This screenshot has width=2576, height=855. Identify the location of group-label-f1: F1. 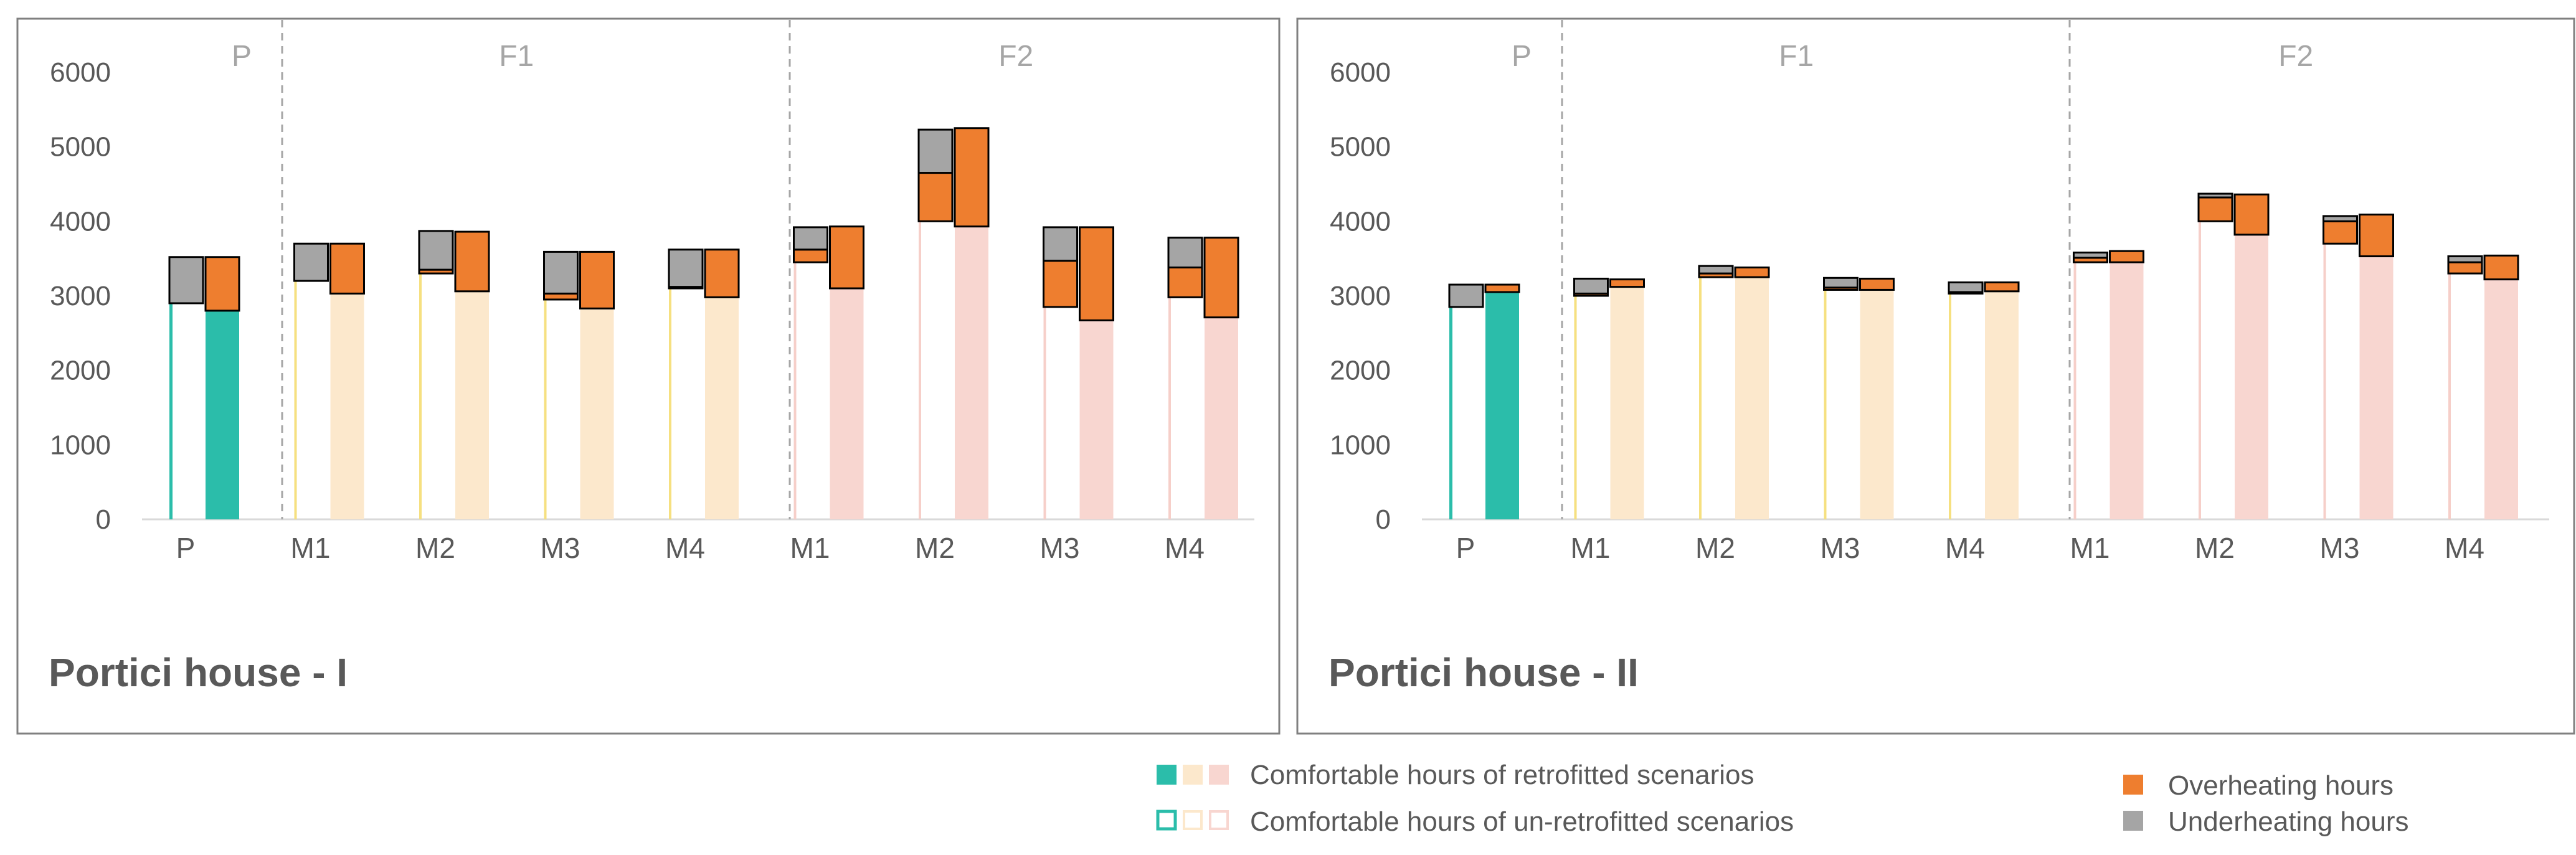
(1797, 56).